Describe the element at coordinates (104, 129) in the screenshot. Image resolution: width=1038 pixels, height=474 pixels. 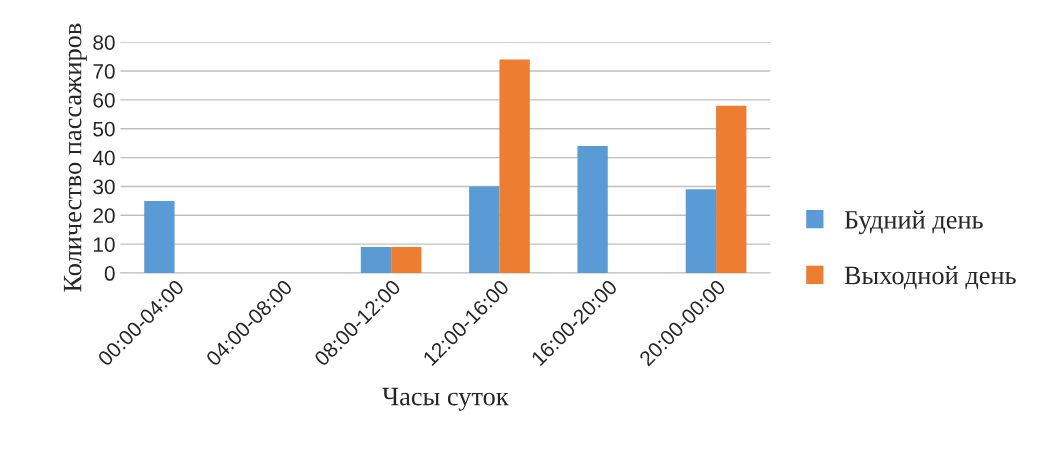
I see `y-tick-label: 50` at that location.